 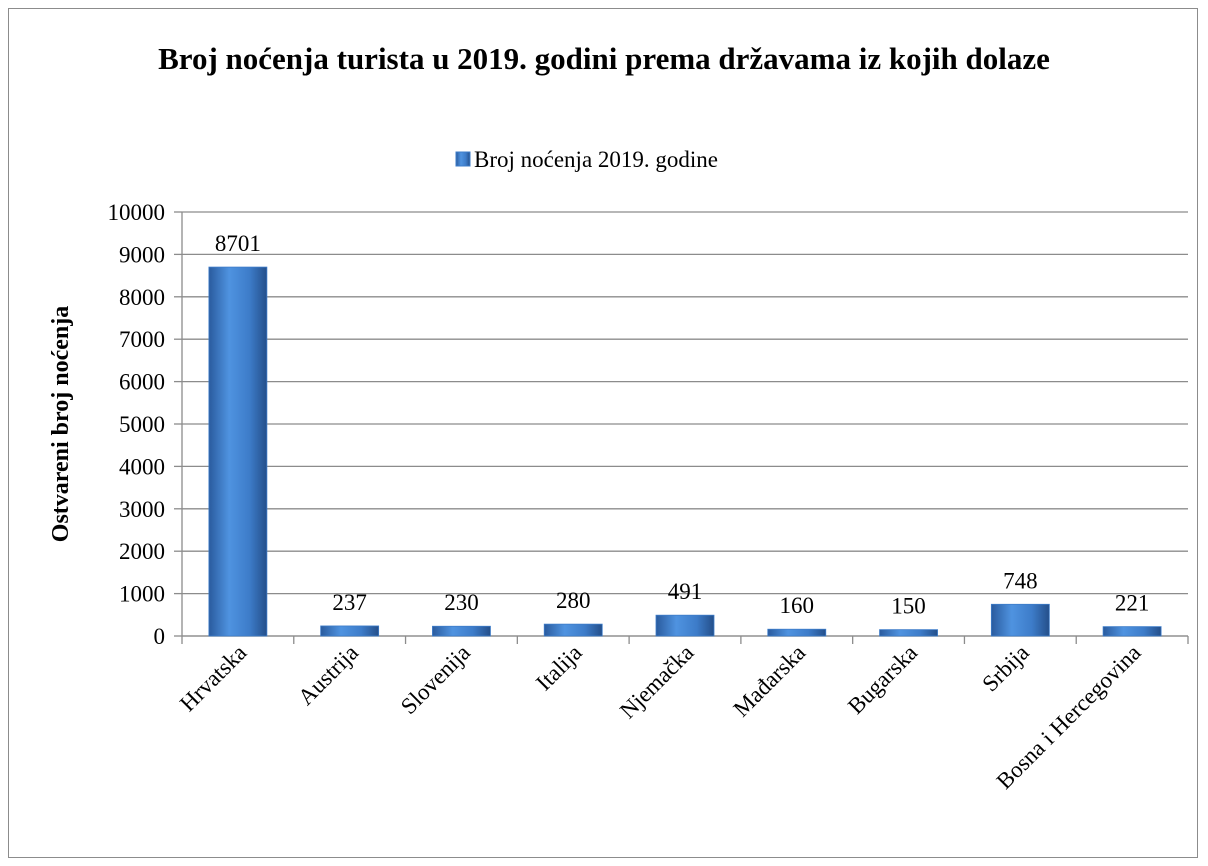 I want to click on y-axis-label: Ostvareni broj noćenja, so click(x=61, y=424).